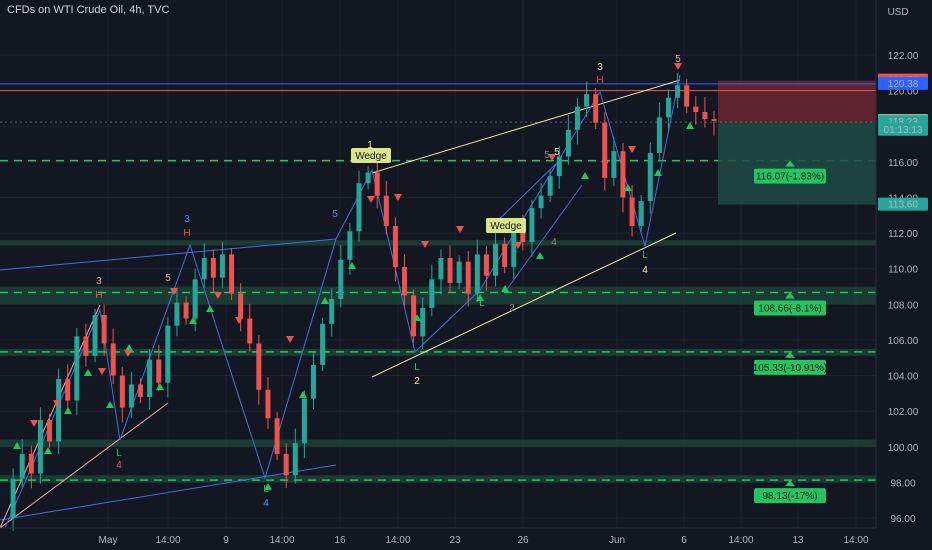  What do you see at coordinates (903, 163) in the screenshot?
I see `price-tick-label: 116.00` at bounding box center [903, 163].